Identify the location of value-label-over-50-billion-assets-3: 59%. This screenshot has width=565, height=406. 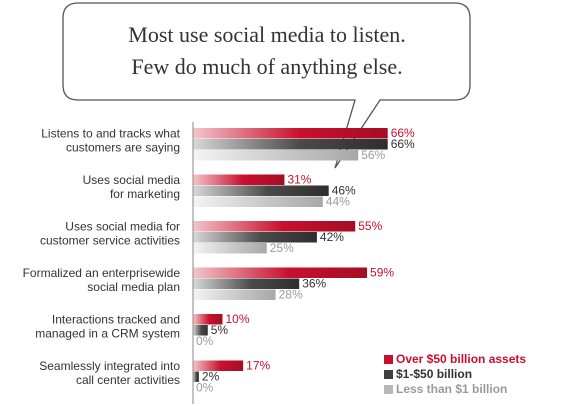
(382, 273).